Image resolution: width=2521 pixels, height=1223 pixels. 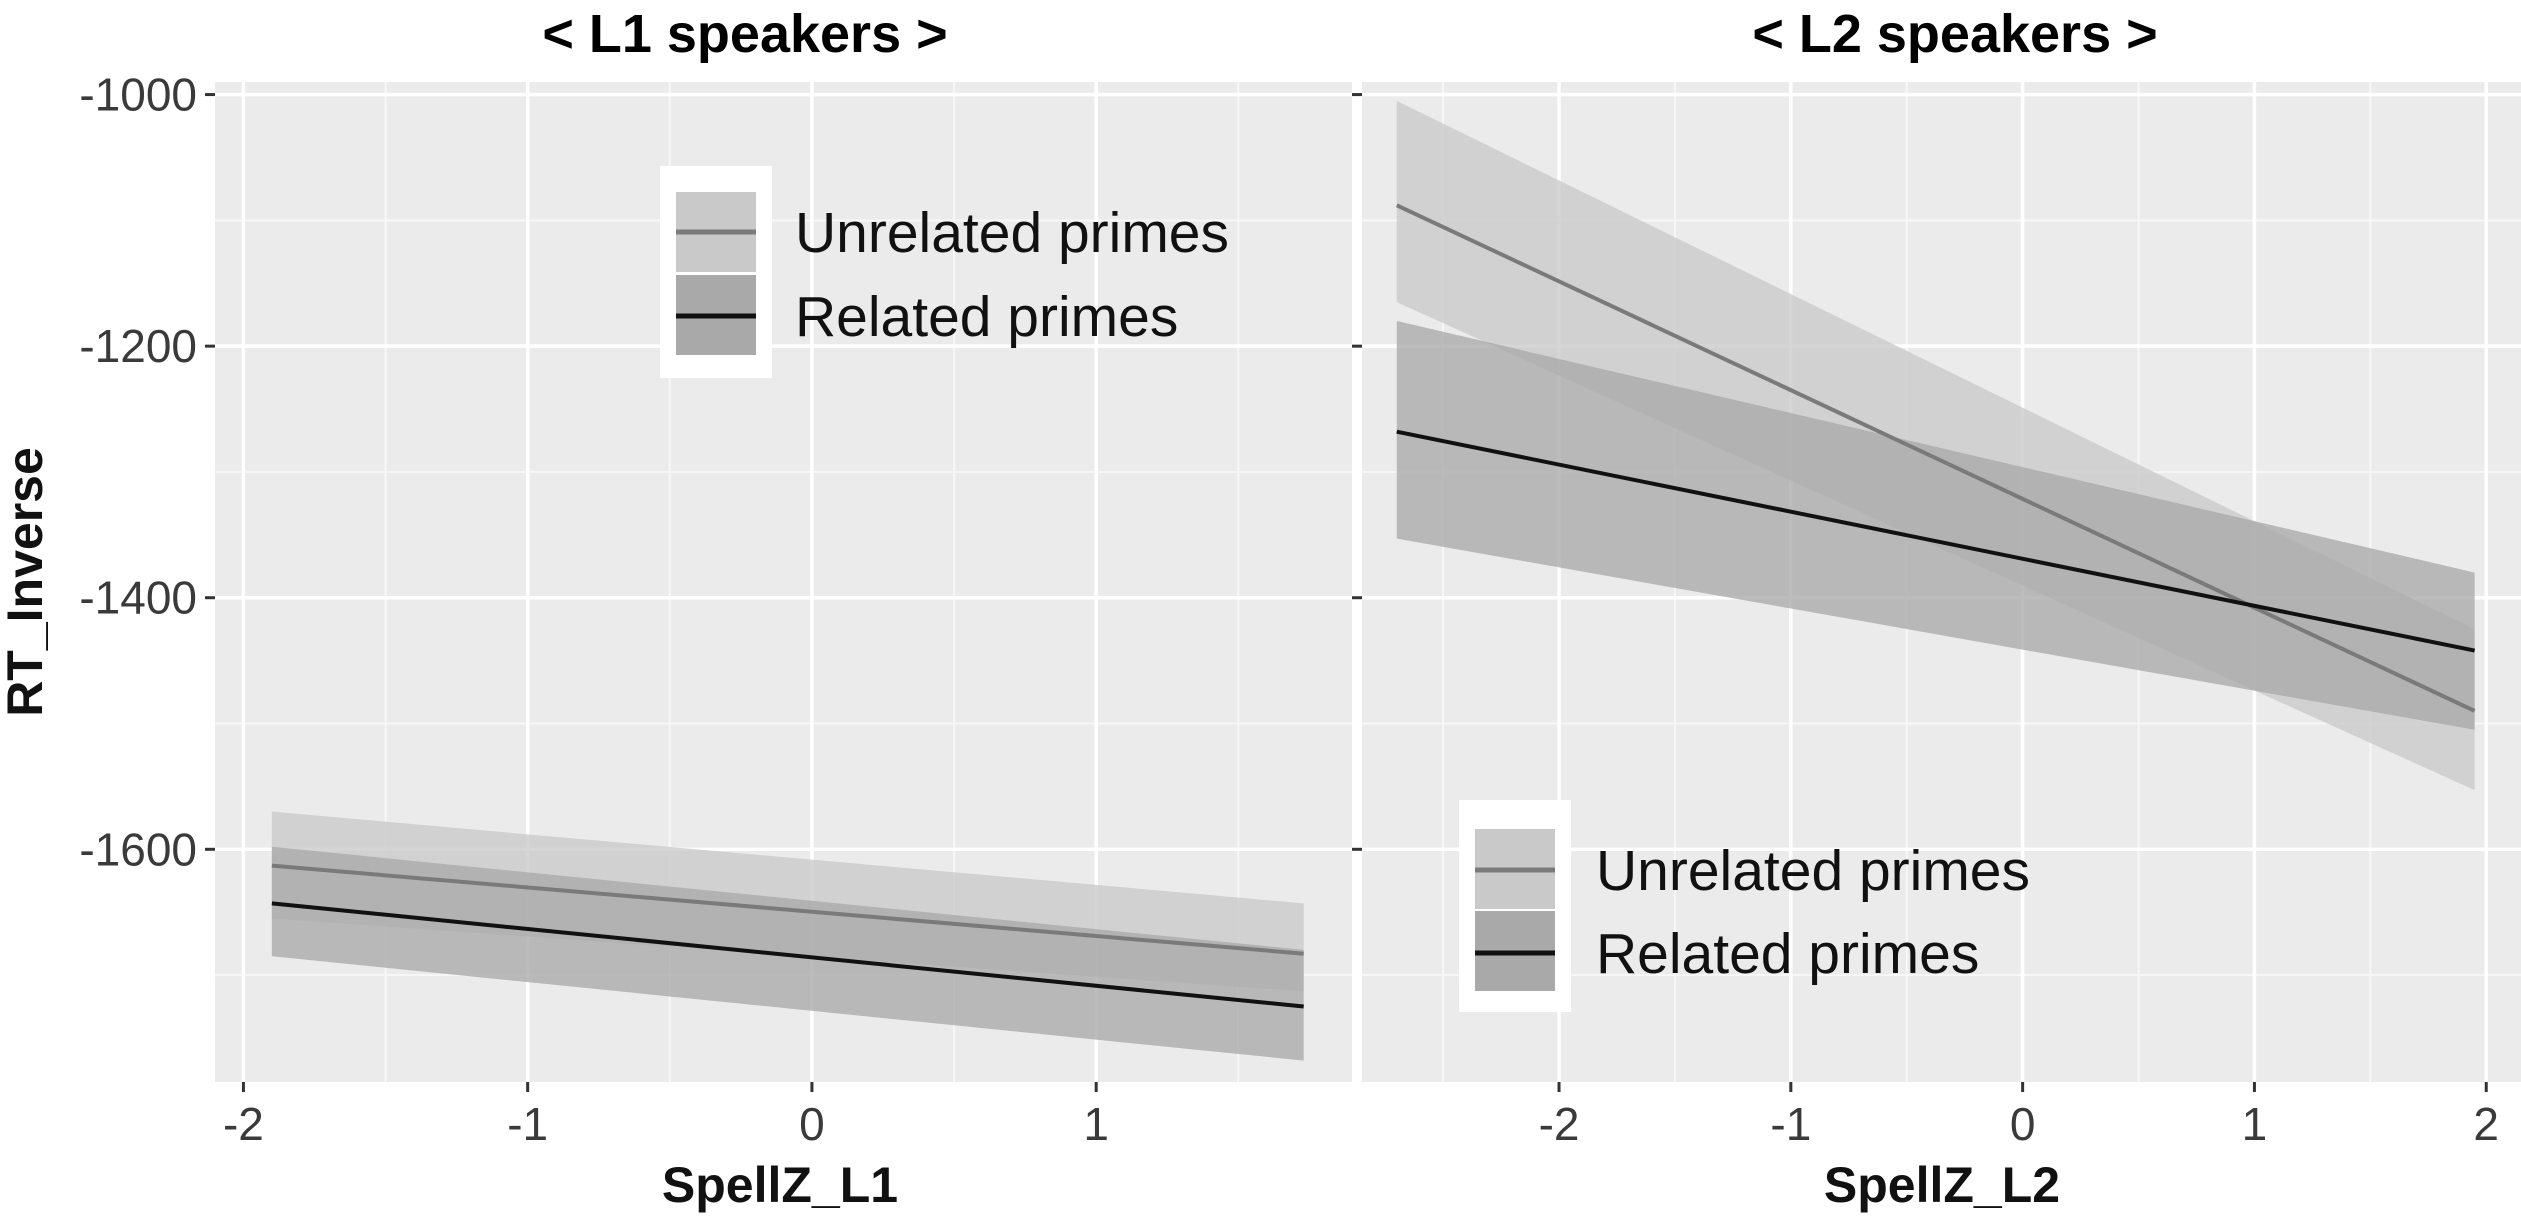 I want to click on y-axis-title: RT_Inverse, so click(x=26, y=582).